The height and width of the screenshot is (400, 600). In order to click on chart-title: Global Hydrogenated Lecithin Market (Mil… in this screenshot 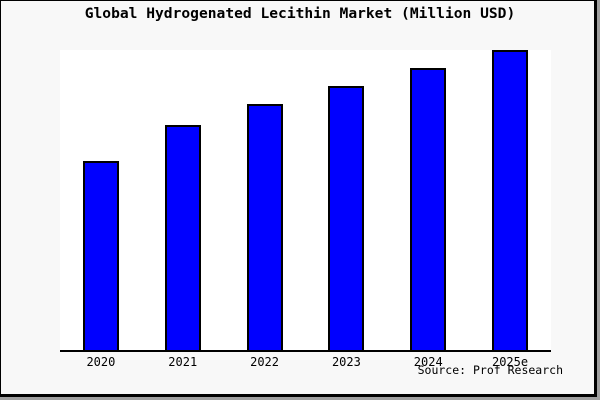, I will do `click(300, 13)`.